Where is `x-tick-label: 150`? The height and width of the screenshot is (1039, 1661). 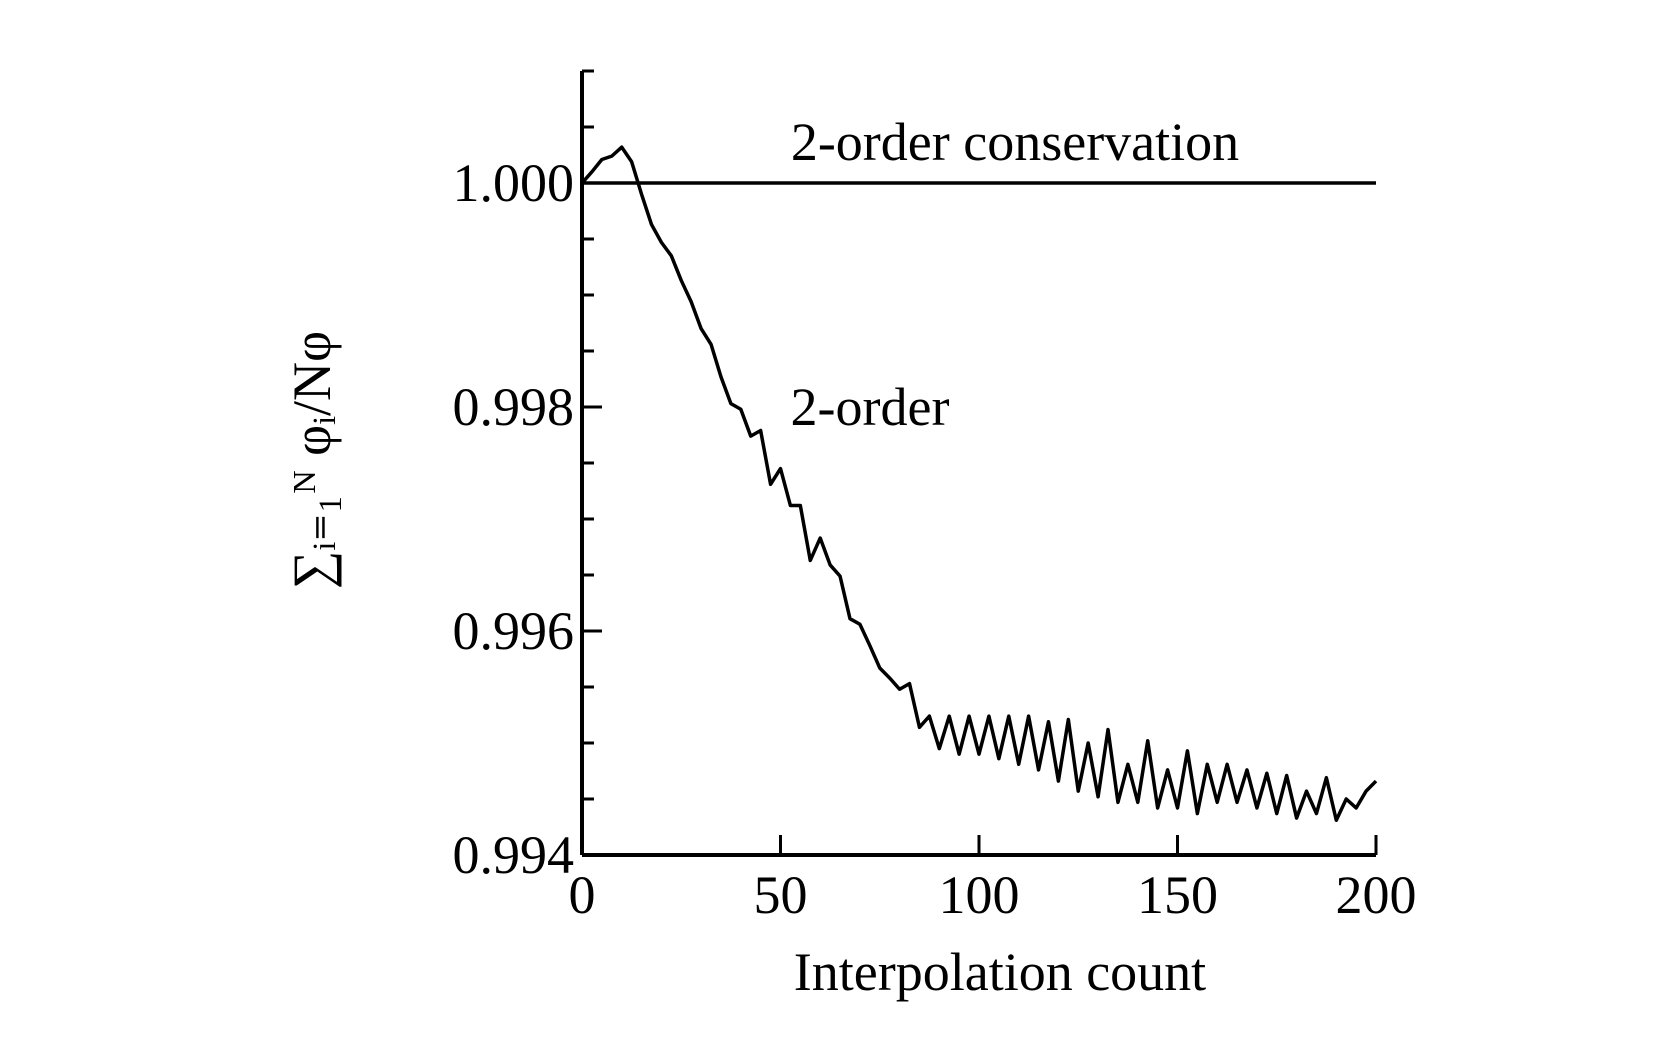
x-tick-label: 150 is located at coordinates (1177, 895).